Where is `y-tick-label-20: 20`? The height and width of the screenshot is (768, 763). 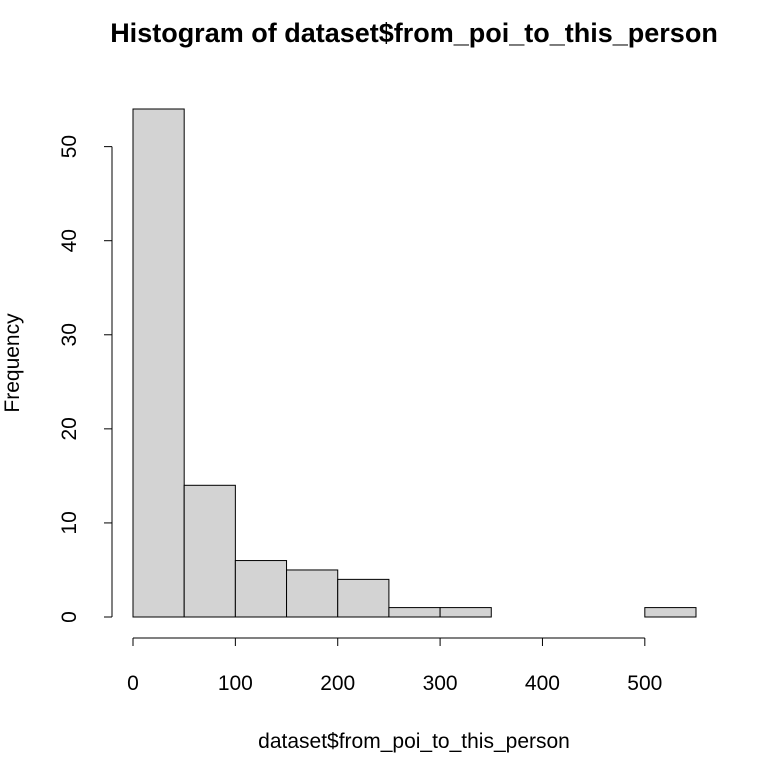 y-tick-label-20: 20 is located at coordinates (69, 428).